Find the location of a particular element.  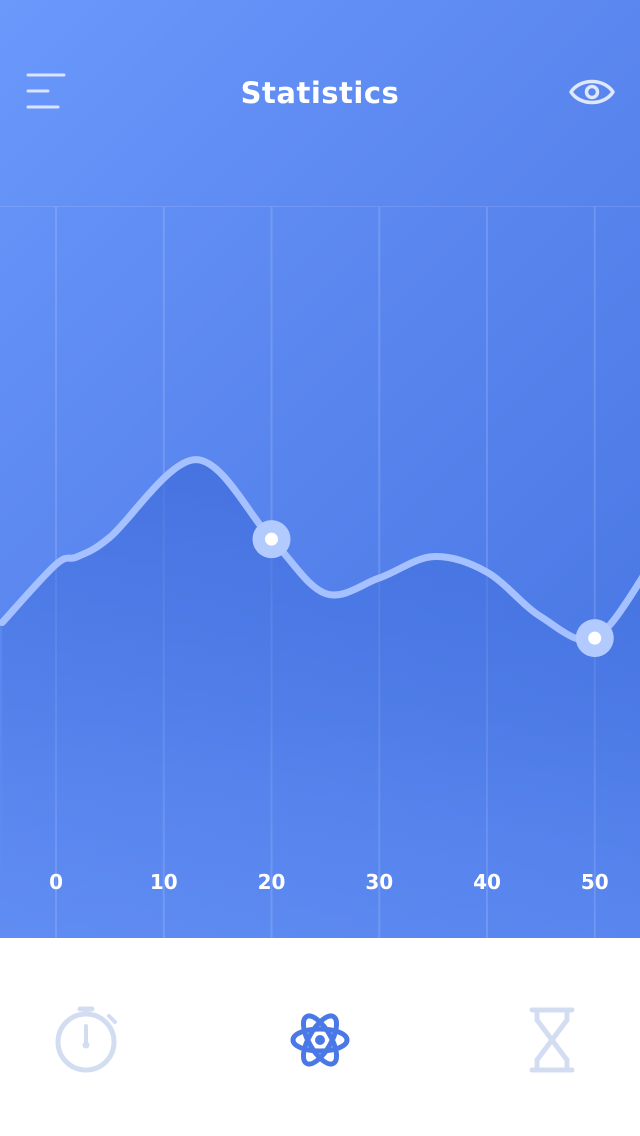

chart-top-divider is located at coordinates (320, 206).